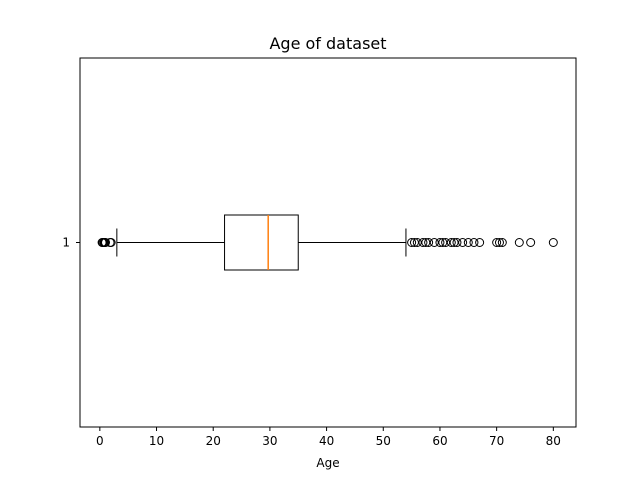 The width and height of the screenshot is (640, 480). What do you see at coordinates (261, 242) in the screenshot?
I see `iqr-box` at bounding box center [261, 242].